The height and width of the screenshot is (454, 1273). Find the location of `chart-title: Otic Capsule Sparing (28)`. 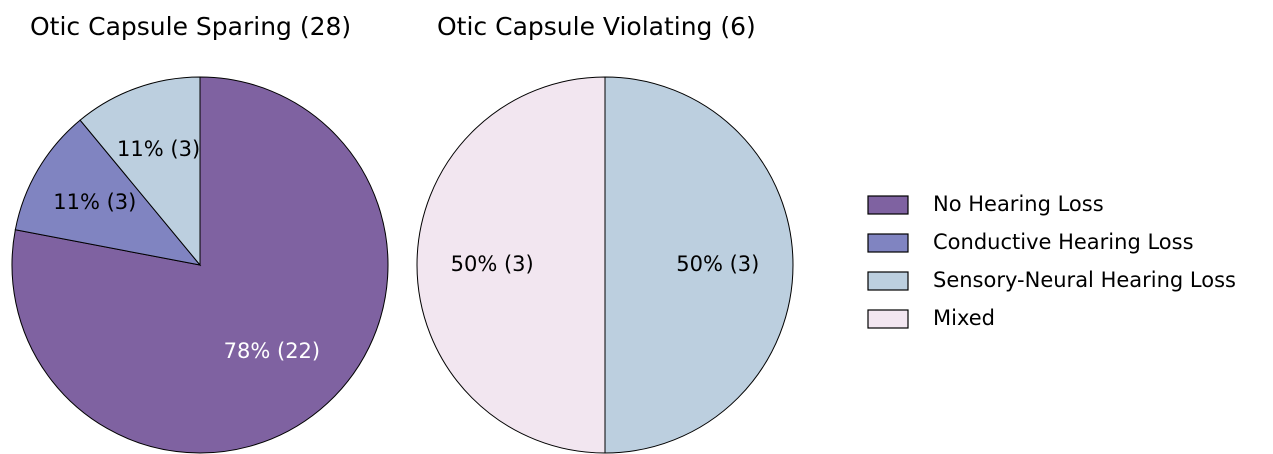

chart-title: Otic Capsule Sparing (28) is located at coordinates (190, 26).